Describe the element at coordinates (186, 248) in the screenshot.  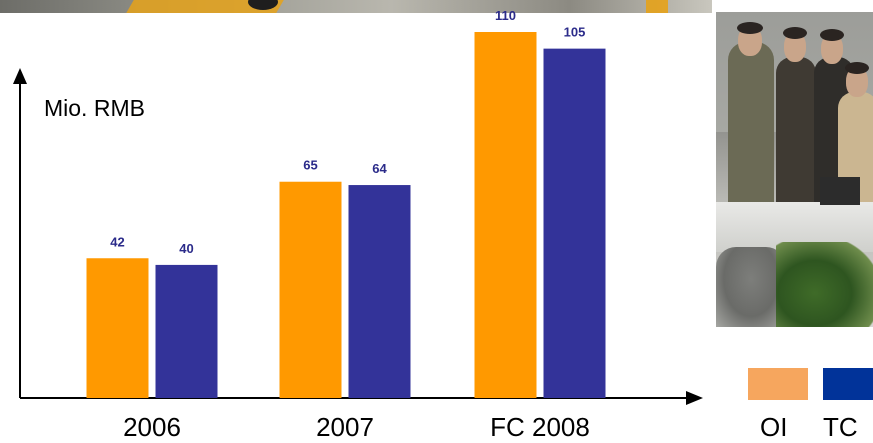
I see `data-label-tc-0: 40` at that location.